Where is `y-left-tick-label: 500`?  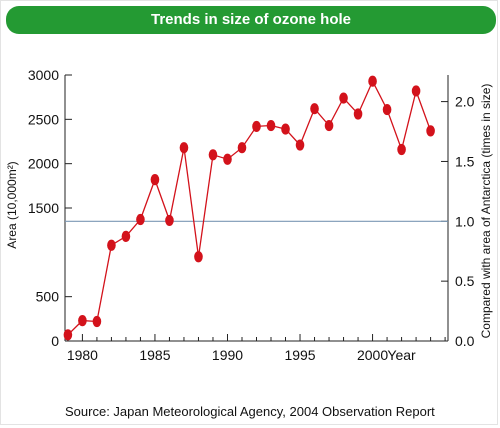
y-left-tick-label: 500 is located at coordinates (48, 297).